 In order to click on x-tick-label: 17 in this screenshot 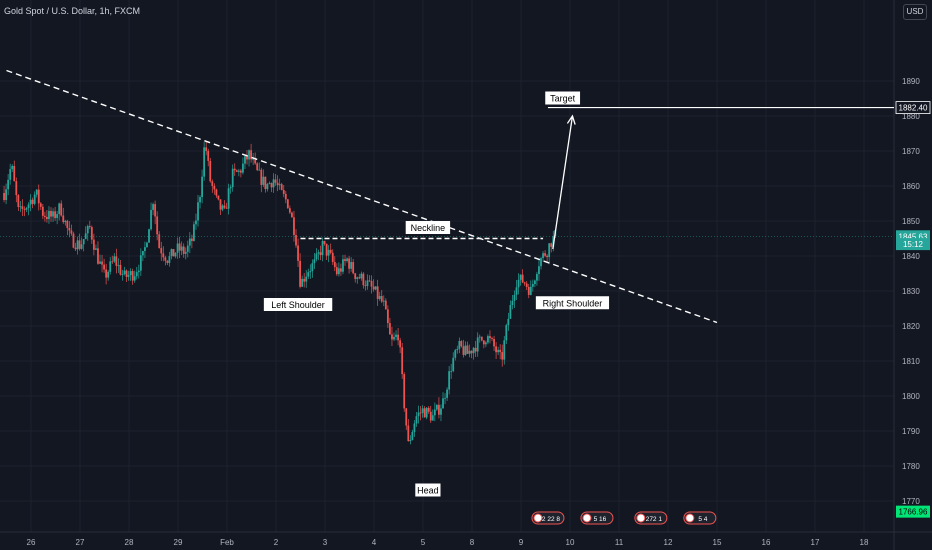, I will do `click(815, 542)`.